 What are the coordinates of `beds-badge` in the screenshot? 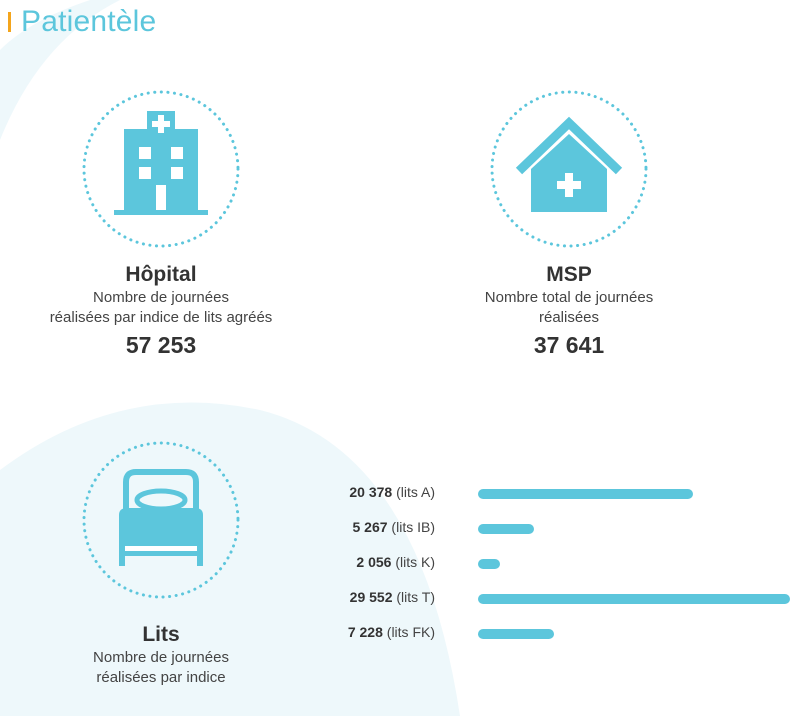 It's located at (161, 520).